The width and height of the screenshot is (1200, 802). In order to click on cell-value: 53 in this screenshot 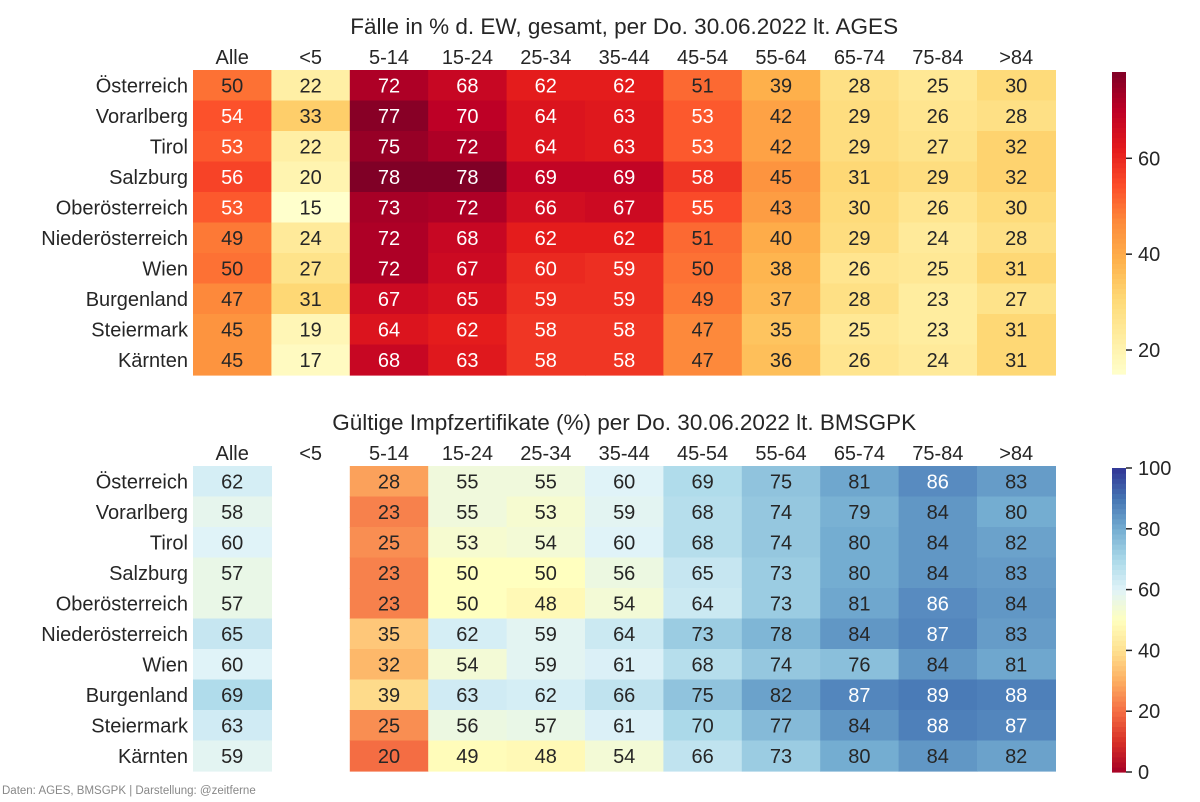, I will do `click(546, 513)`.